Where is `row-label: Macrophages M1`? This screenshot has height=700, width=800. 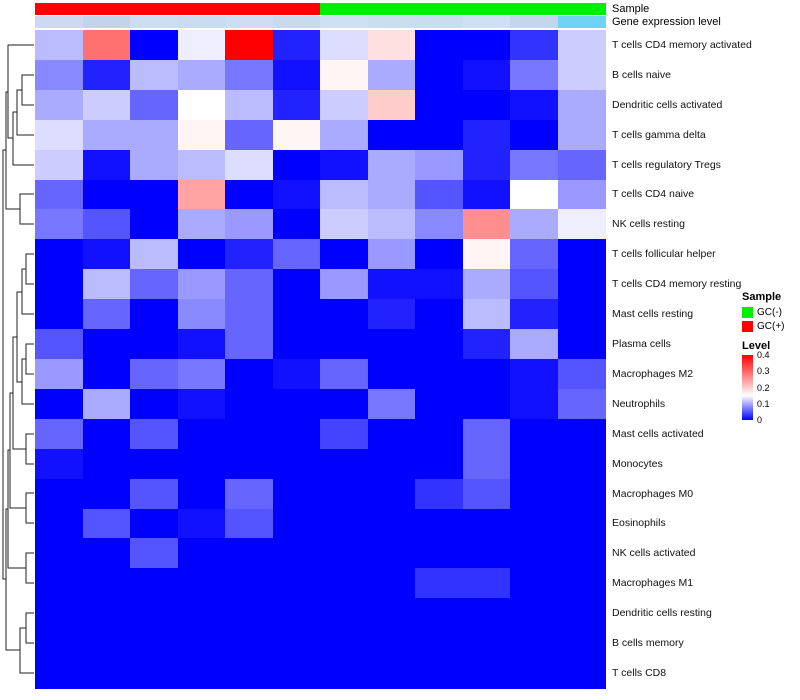 row-label: Macrophages M1 is located at coordinates (653, 583).